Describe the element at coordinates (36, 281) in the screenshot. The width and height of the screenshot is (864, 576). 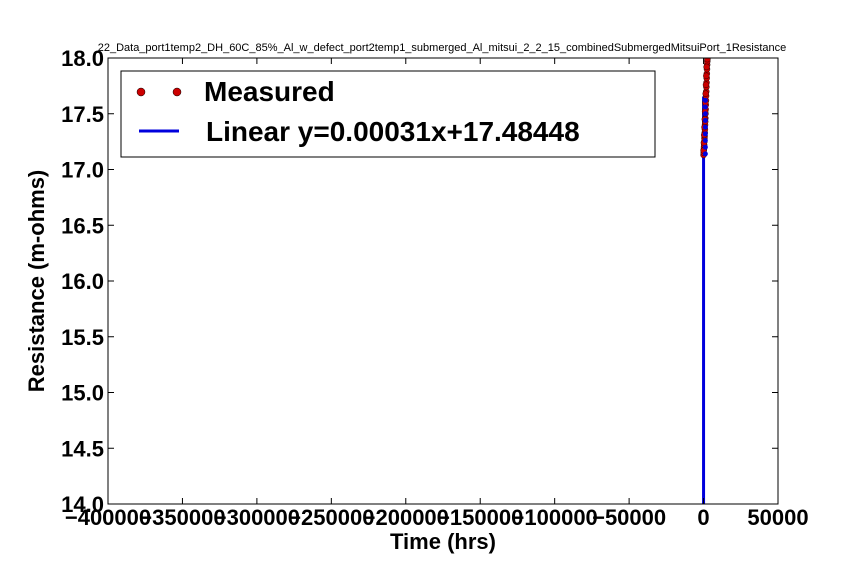
I see `y-axis-label: Resistance (m-ohms)` at that location.